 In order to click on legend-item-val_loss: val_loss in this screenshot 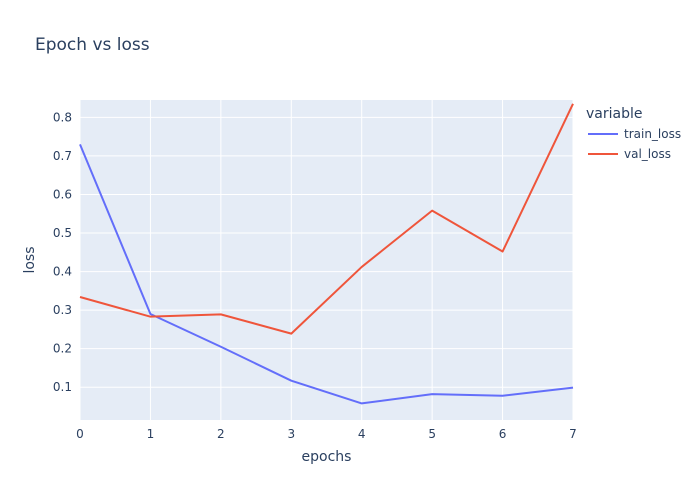, I will do `click(629, 154)`.